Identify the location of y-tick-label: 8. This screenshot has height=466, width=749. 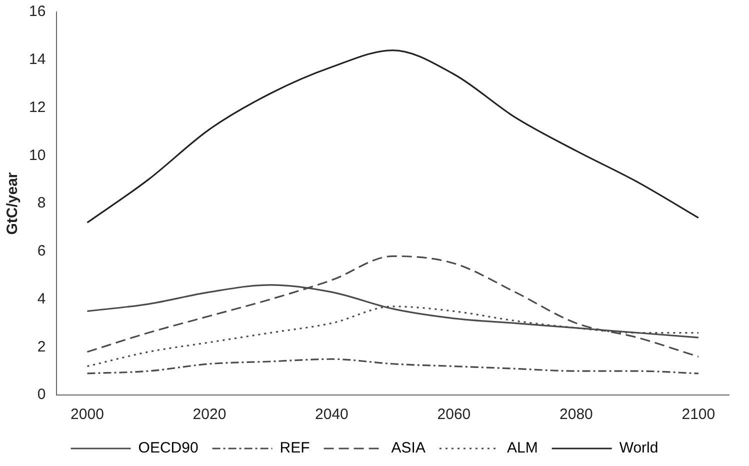
(41, 203).